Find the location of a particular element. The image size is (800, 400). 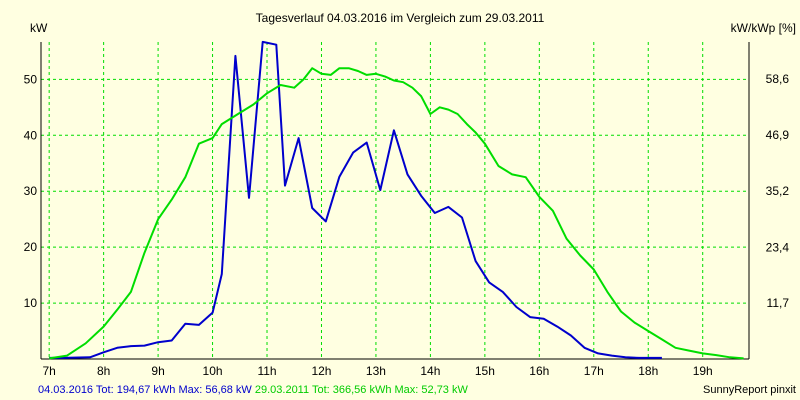

x-tick-label: 8h is located at coordinates (103, 371).